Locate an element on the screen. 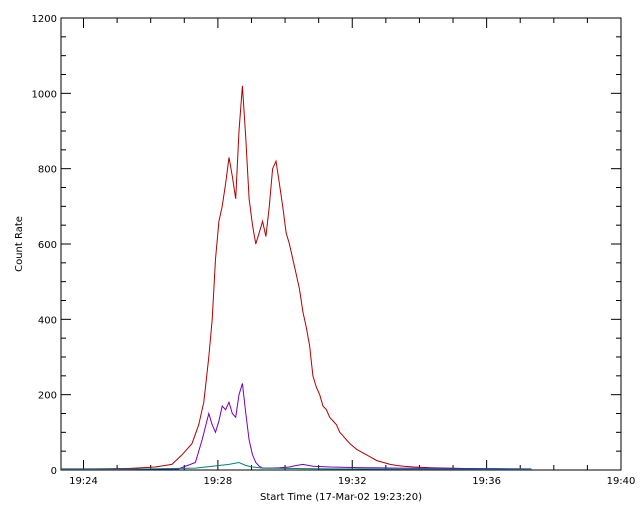 The image size is (640, 512). y-tick-label: 0 is located at coordinates (54, 471).